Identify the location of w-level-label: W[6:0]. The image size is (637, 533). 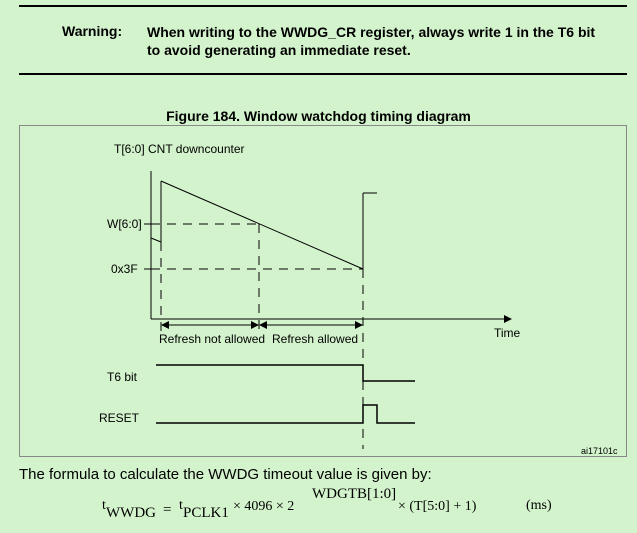
(124, 224).